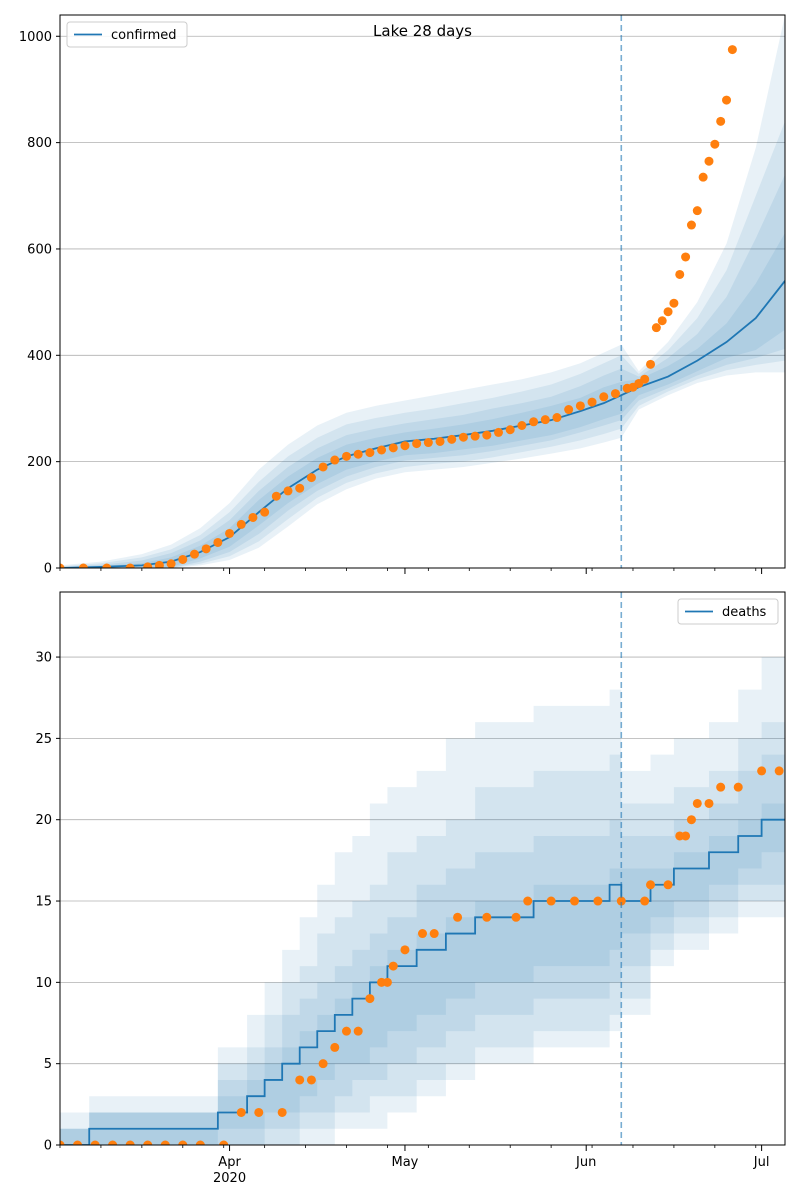 This screenshot has height=1200, width=800. What do you see at coordinates (48, 1146) in the screenshot?
I see `chart-2-y-tick-label: 0` at bounding box center [48, 1146].